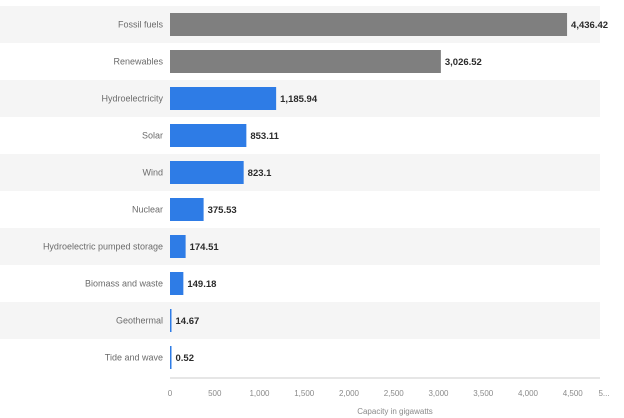 The width and height of the screenshot is (624, 418). Describe the element at coordinates (139, 321) in the screenshot. I see `category-label: Geothermal` at that location.